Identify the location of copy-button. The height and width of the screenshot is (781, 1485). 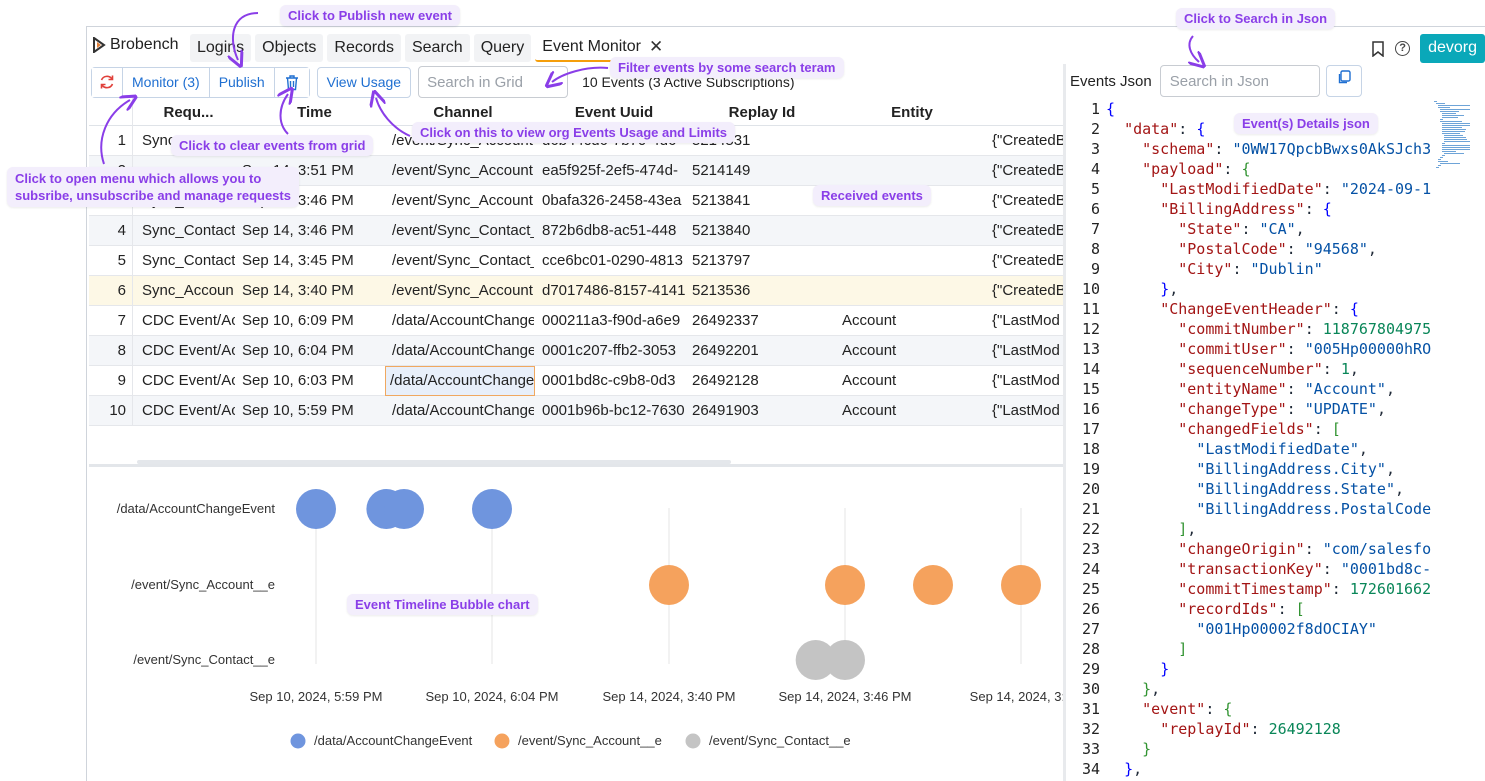
(1343, 81).